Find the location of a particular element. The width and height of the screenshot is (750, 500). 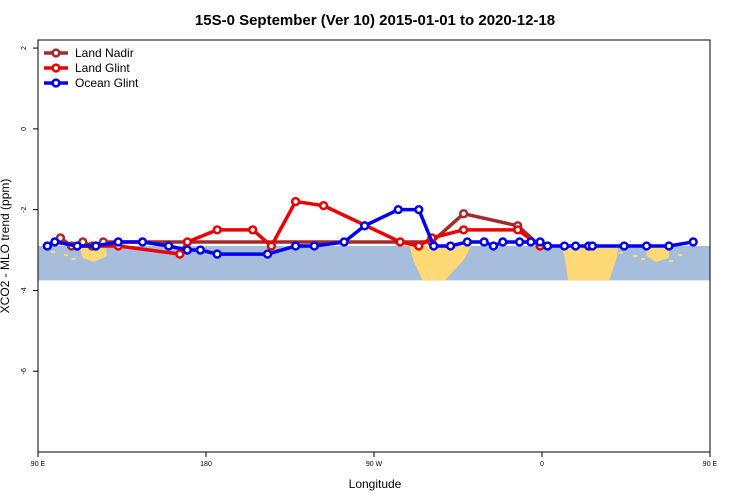

y-tick-label: -4 is located at coordinates (24, 290).